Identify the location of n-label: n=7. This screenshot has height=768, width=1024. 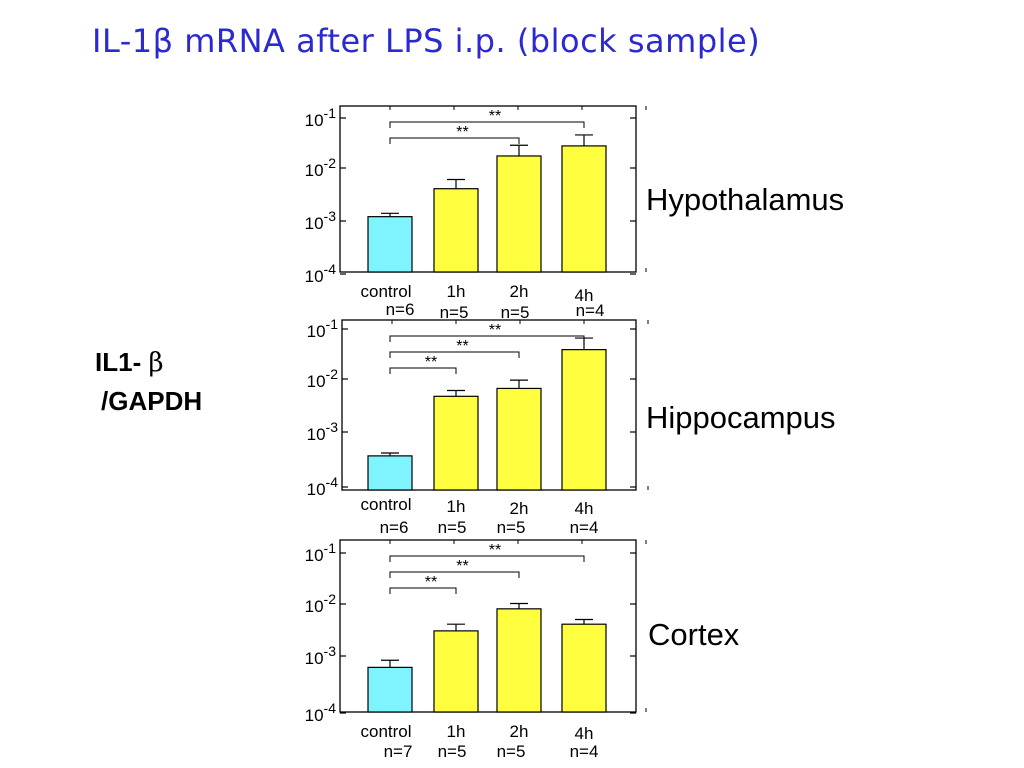
(398, 751).